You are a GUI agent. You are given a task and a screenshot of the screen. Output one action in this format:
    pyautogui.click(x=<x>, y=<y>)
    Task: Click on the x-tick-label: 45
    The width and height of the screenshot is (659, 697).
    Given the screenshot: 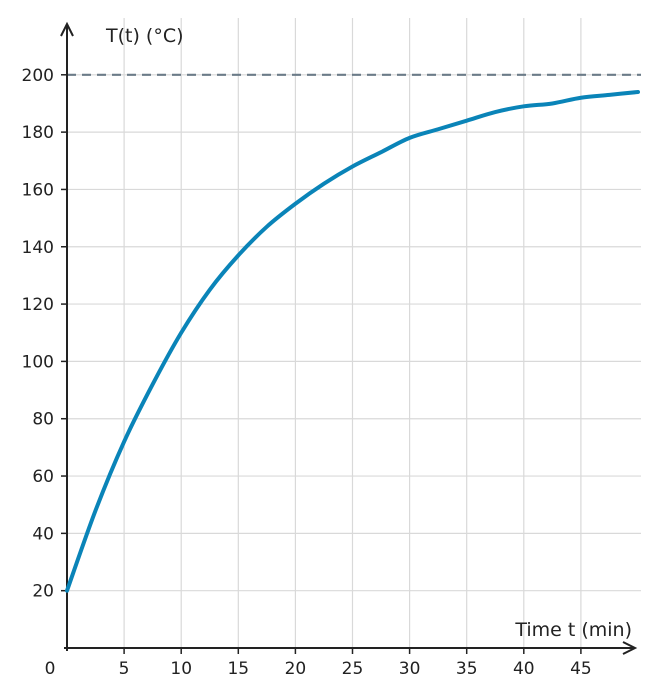 What is the action you would take?
    pyautogui.click(x=581, y=669)
    